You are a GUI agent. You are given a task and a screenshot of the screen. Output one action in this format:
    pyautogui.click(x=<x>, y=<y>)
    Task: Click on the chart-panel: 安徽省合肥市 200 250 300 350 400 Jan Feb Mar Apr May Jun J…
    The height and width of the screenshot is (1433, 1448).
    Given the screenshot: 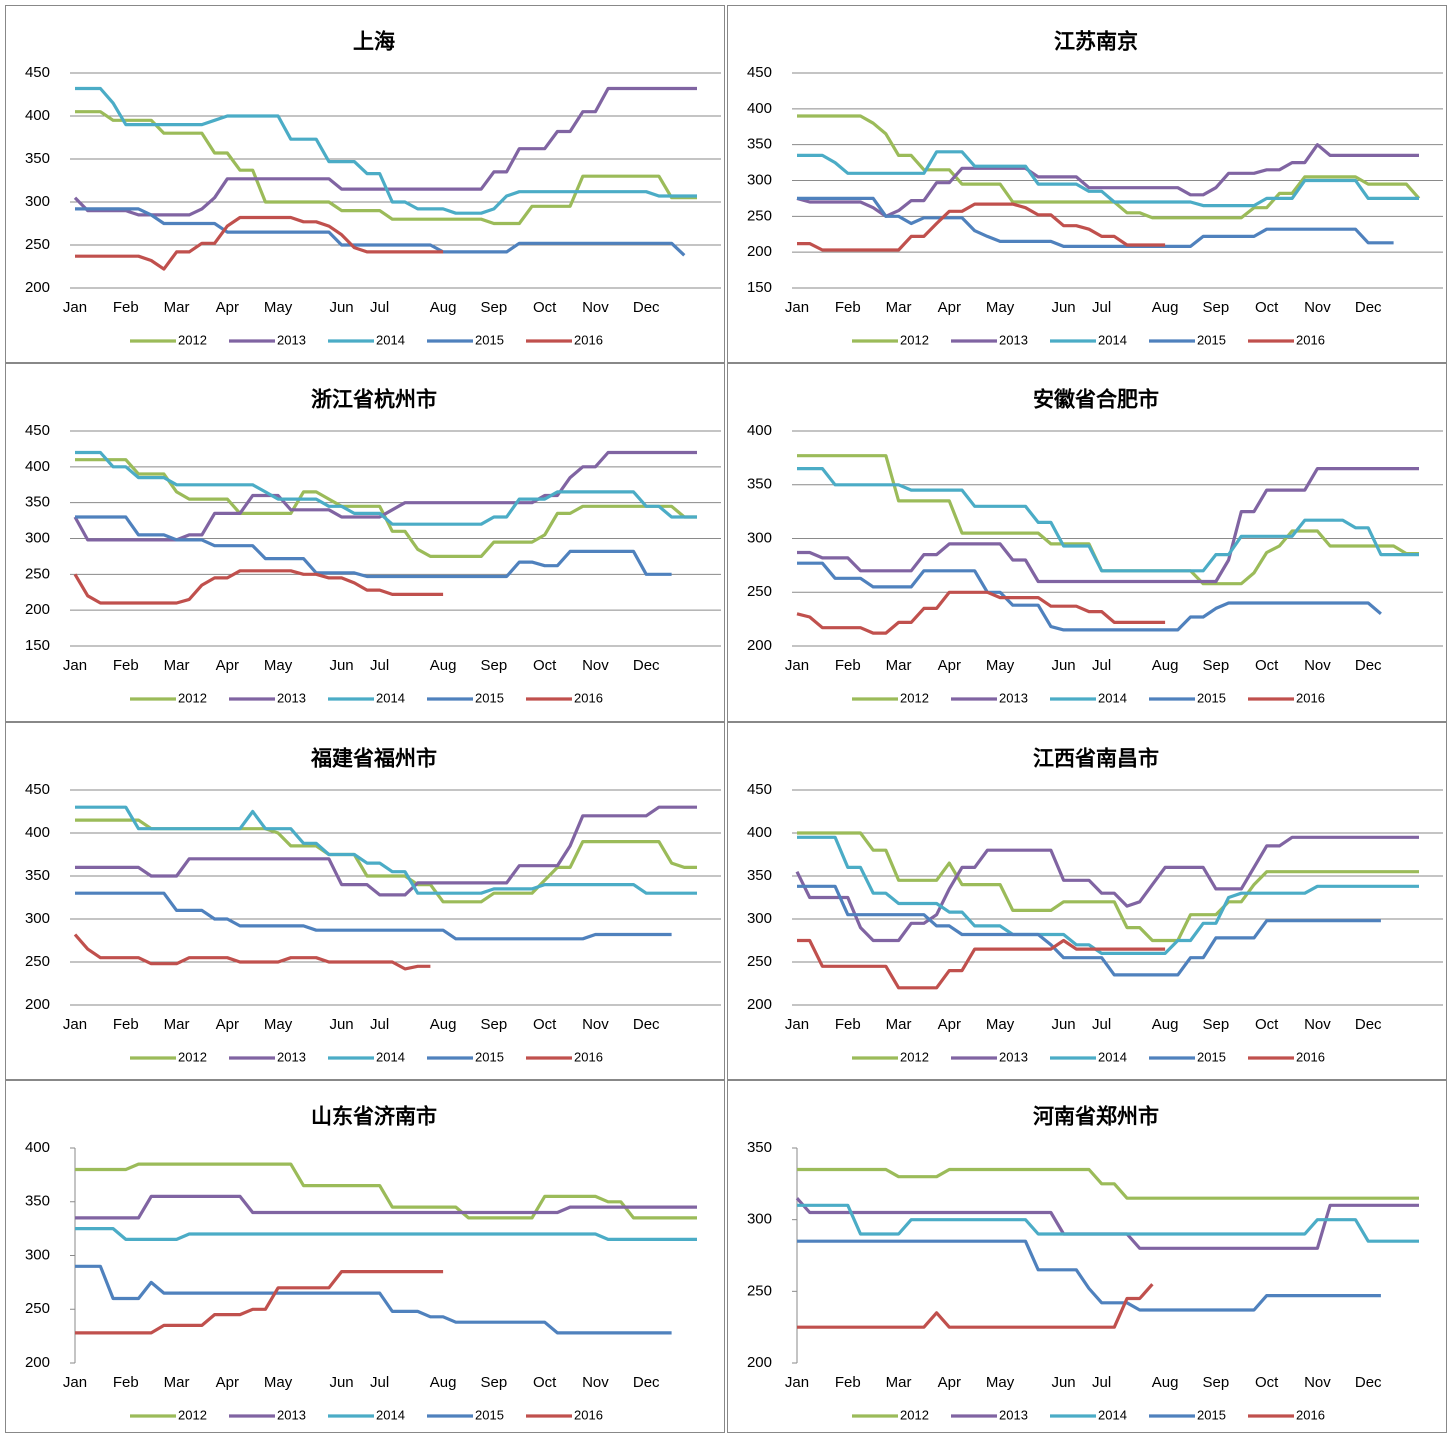 What is the action you would take?
    pyautogui.click(x=1087, y=542)
    